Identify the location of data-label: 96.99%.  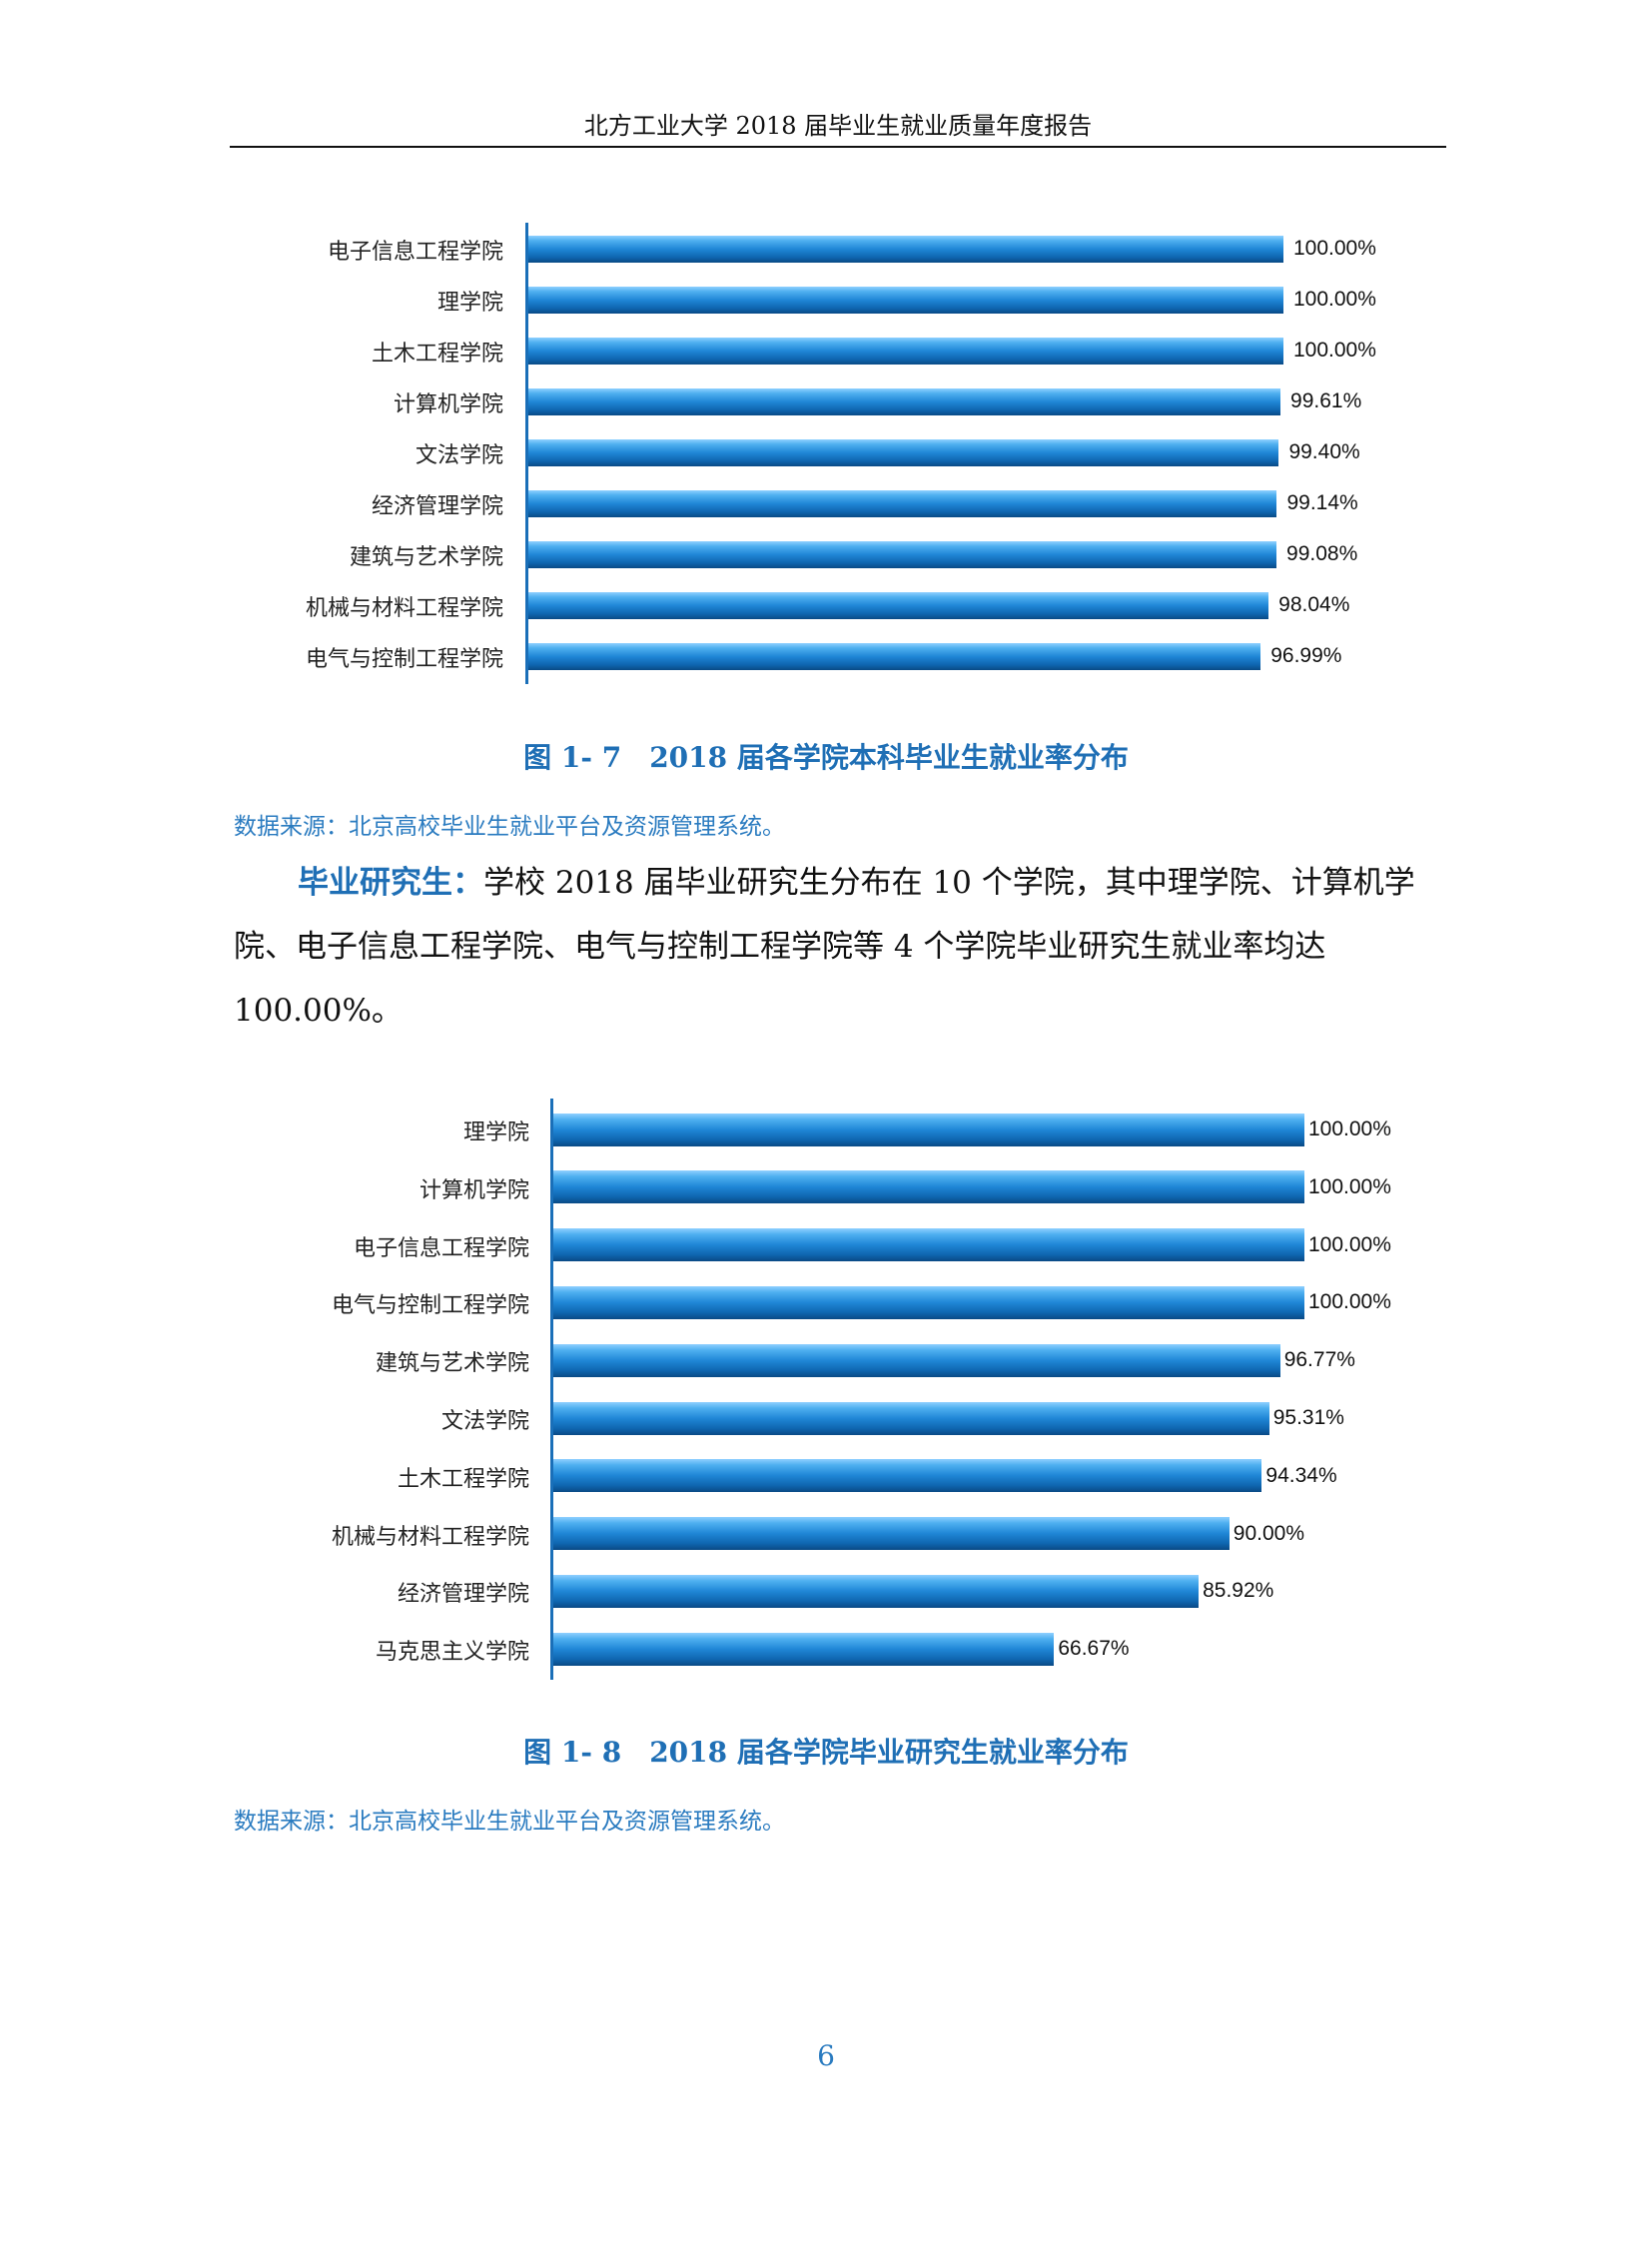
(1306, 655).